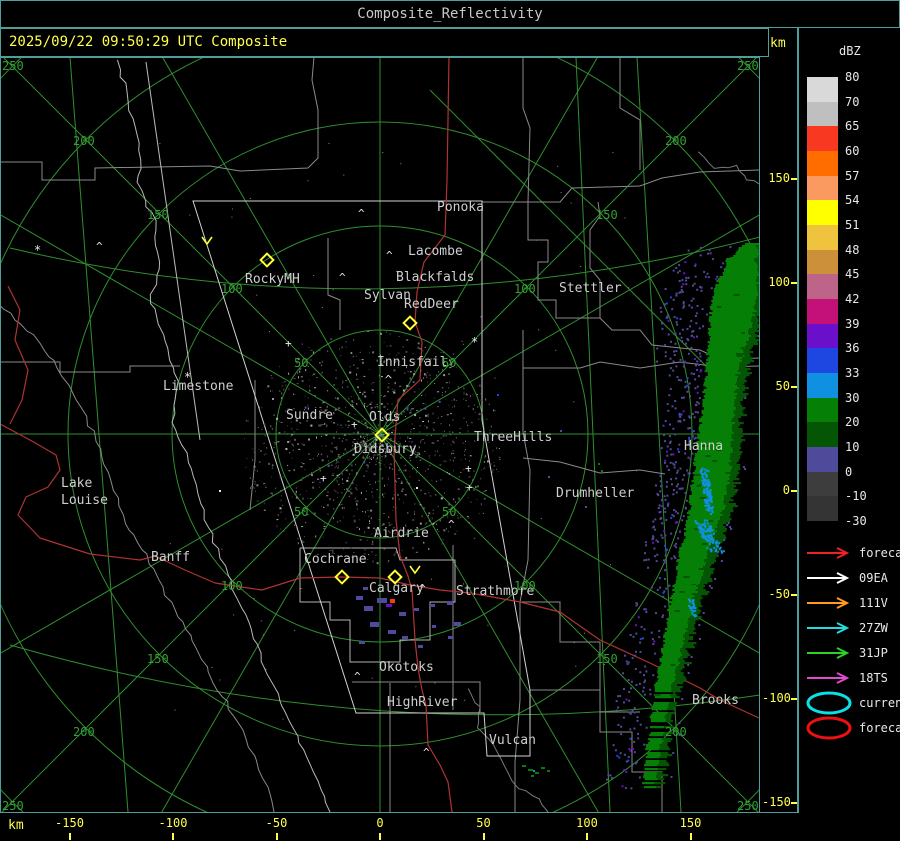  I want to click on y-axis-unit-label: km, so click(778, 43).